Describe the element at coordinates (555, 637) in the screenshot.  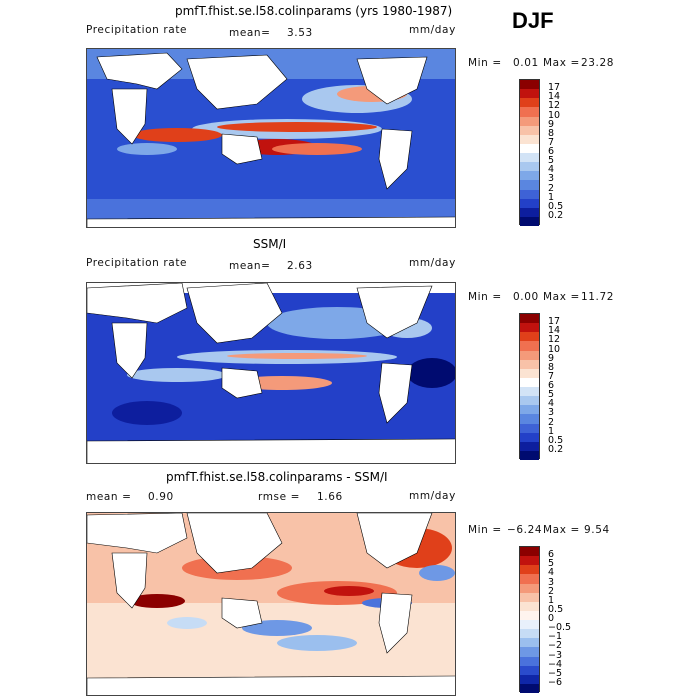
I see `colorbar-tick-label: −1` at that location.